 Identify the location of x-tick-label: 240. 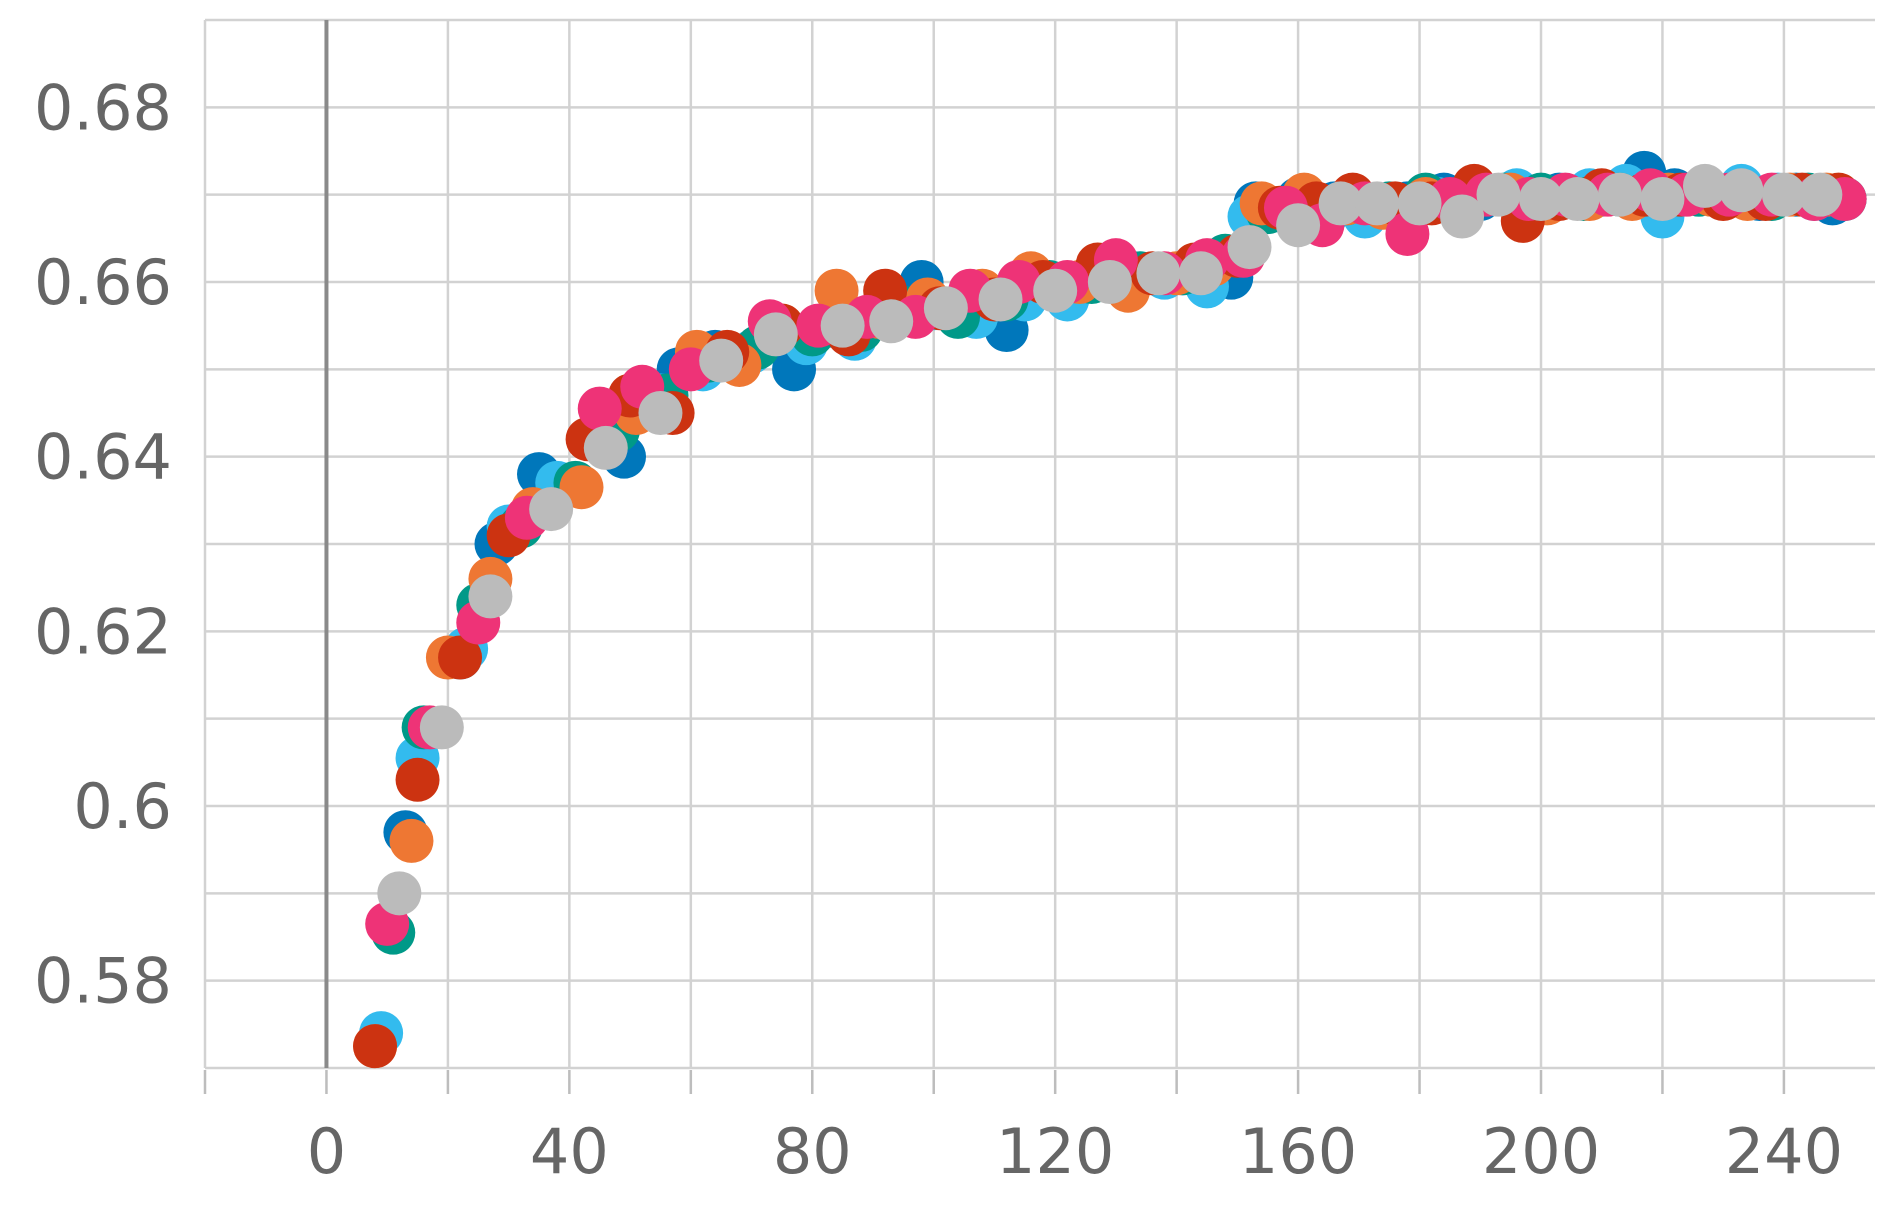
(1784, 1151).